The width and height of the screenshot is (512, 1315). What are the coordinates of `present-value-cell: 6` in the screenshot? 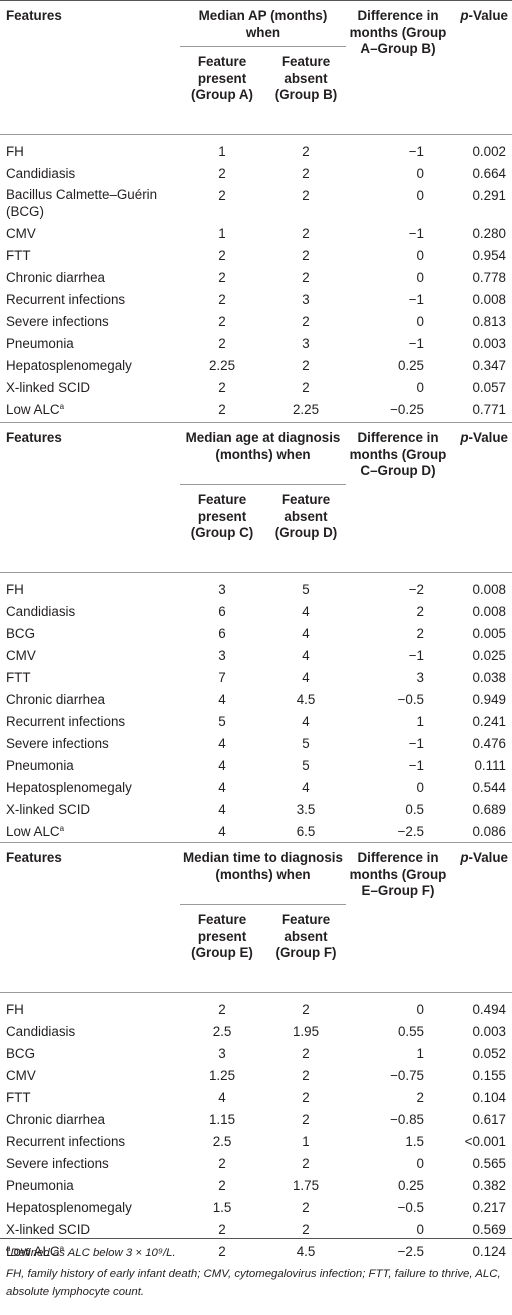 It's located at (222, 633).